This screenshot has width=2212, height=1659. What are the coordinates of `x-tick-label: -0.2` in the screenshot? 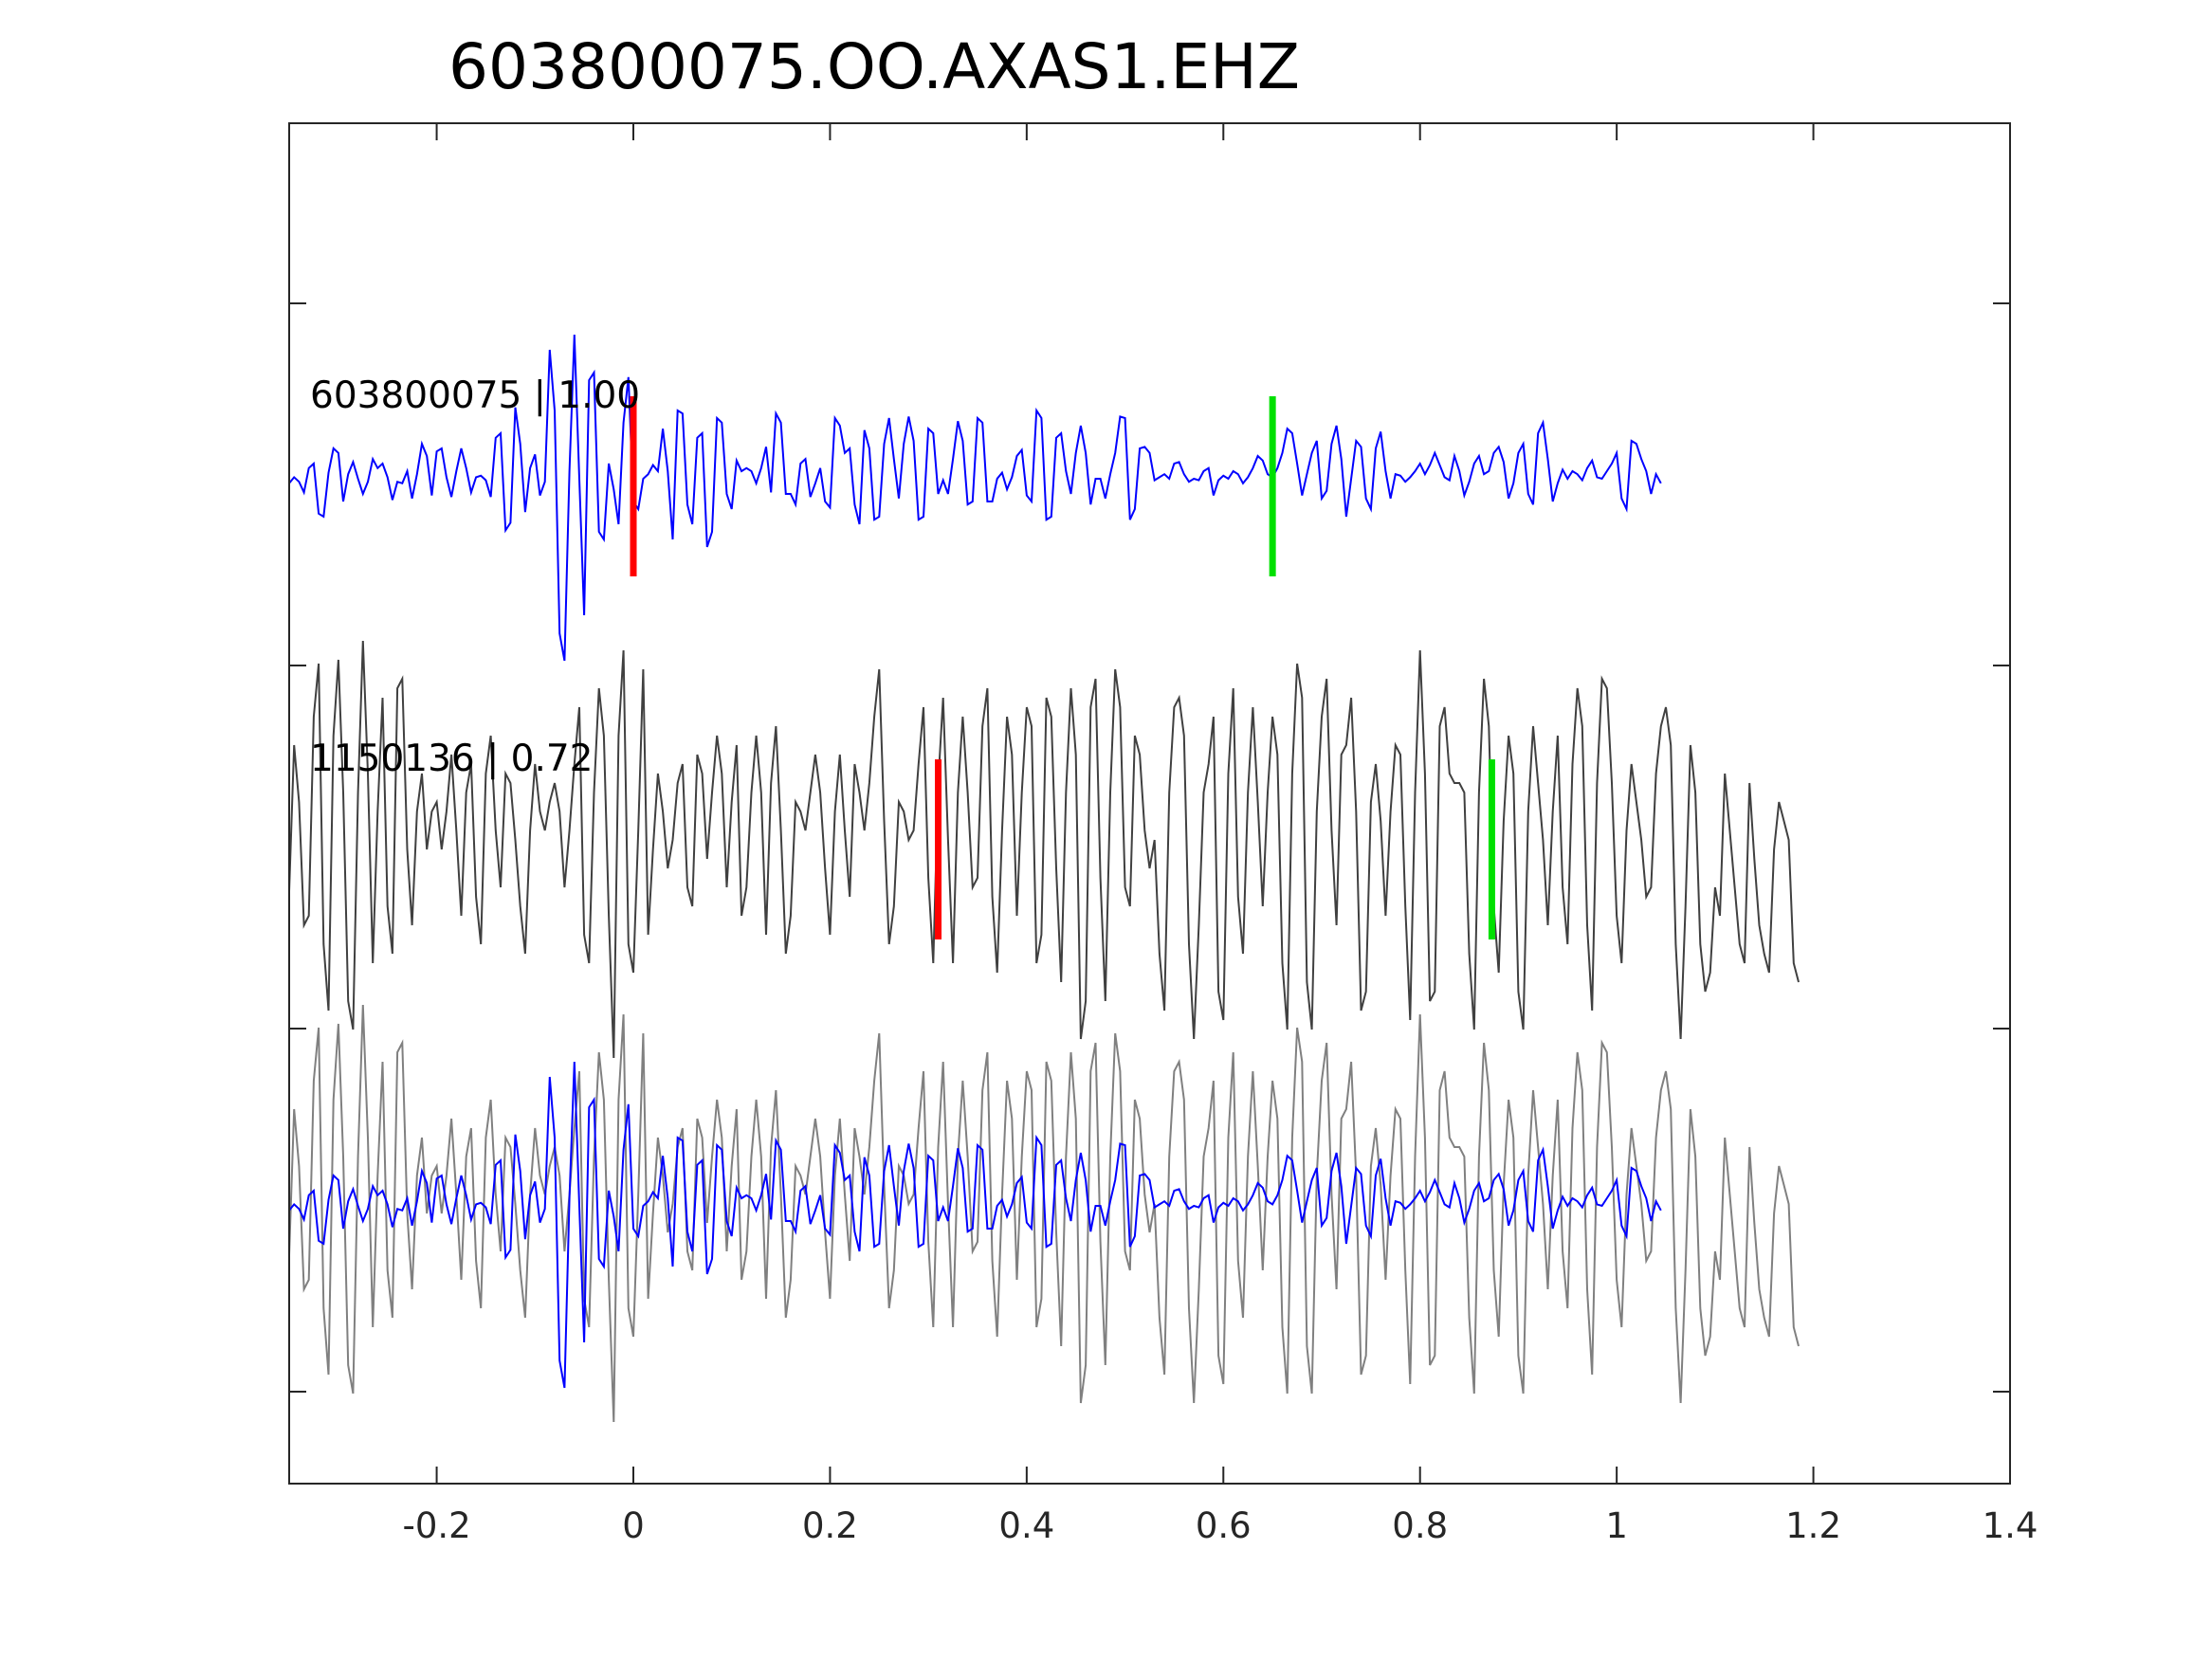 It's located at (436, 1525).